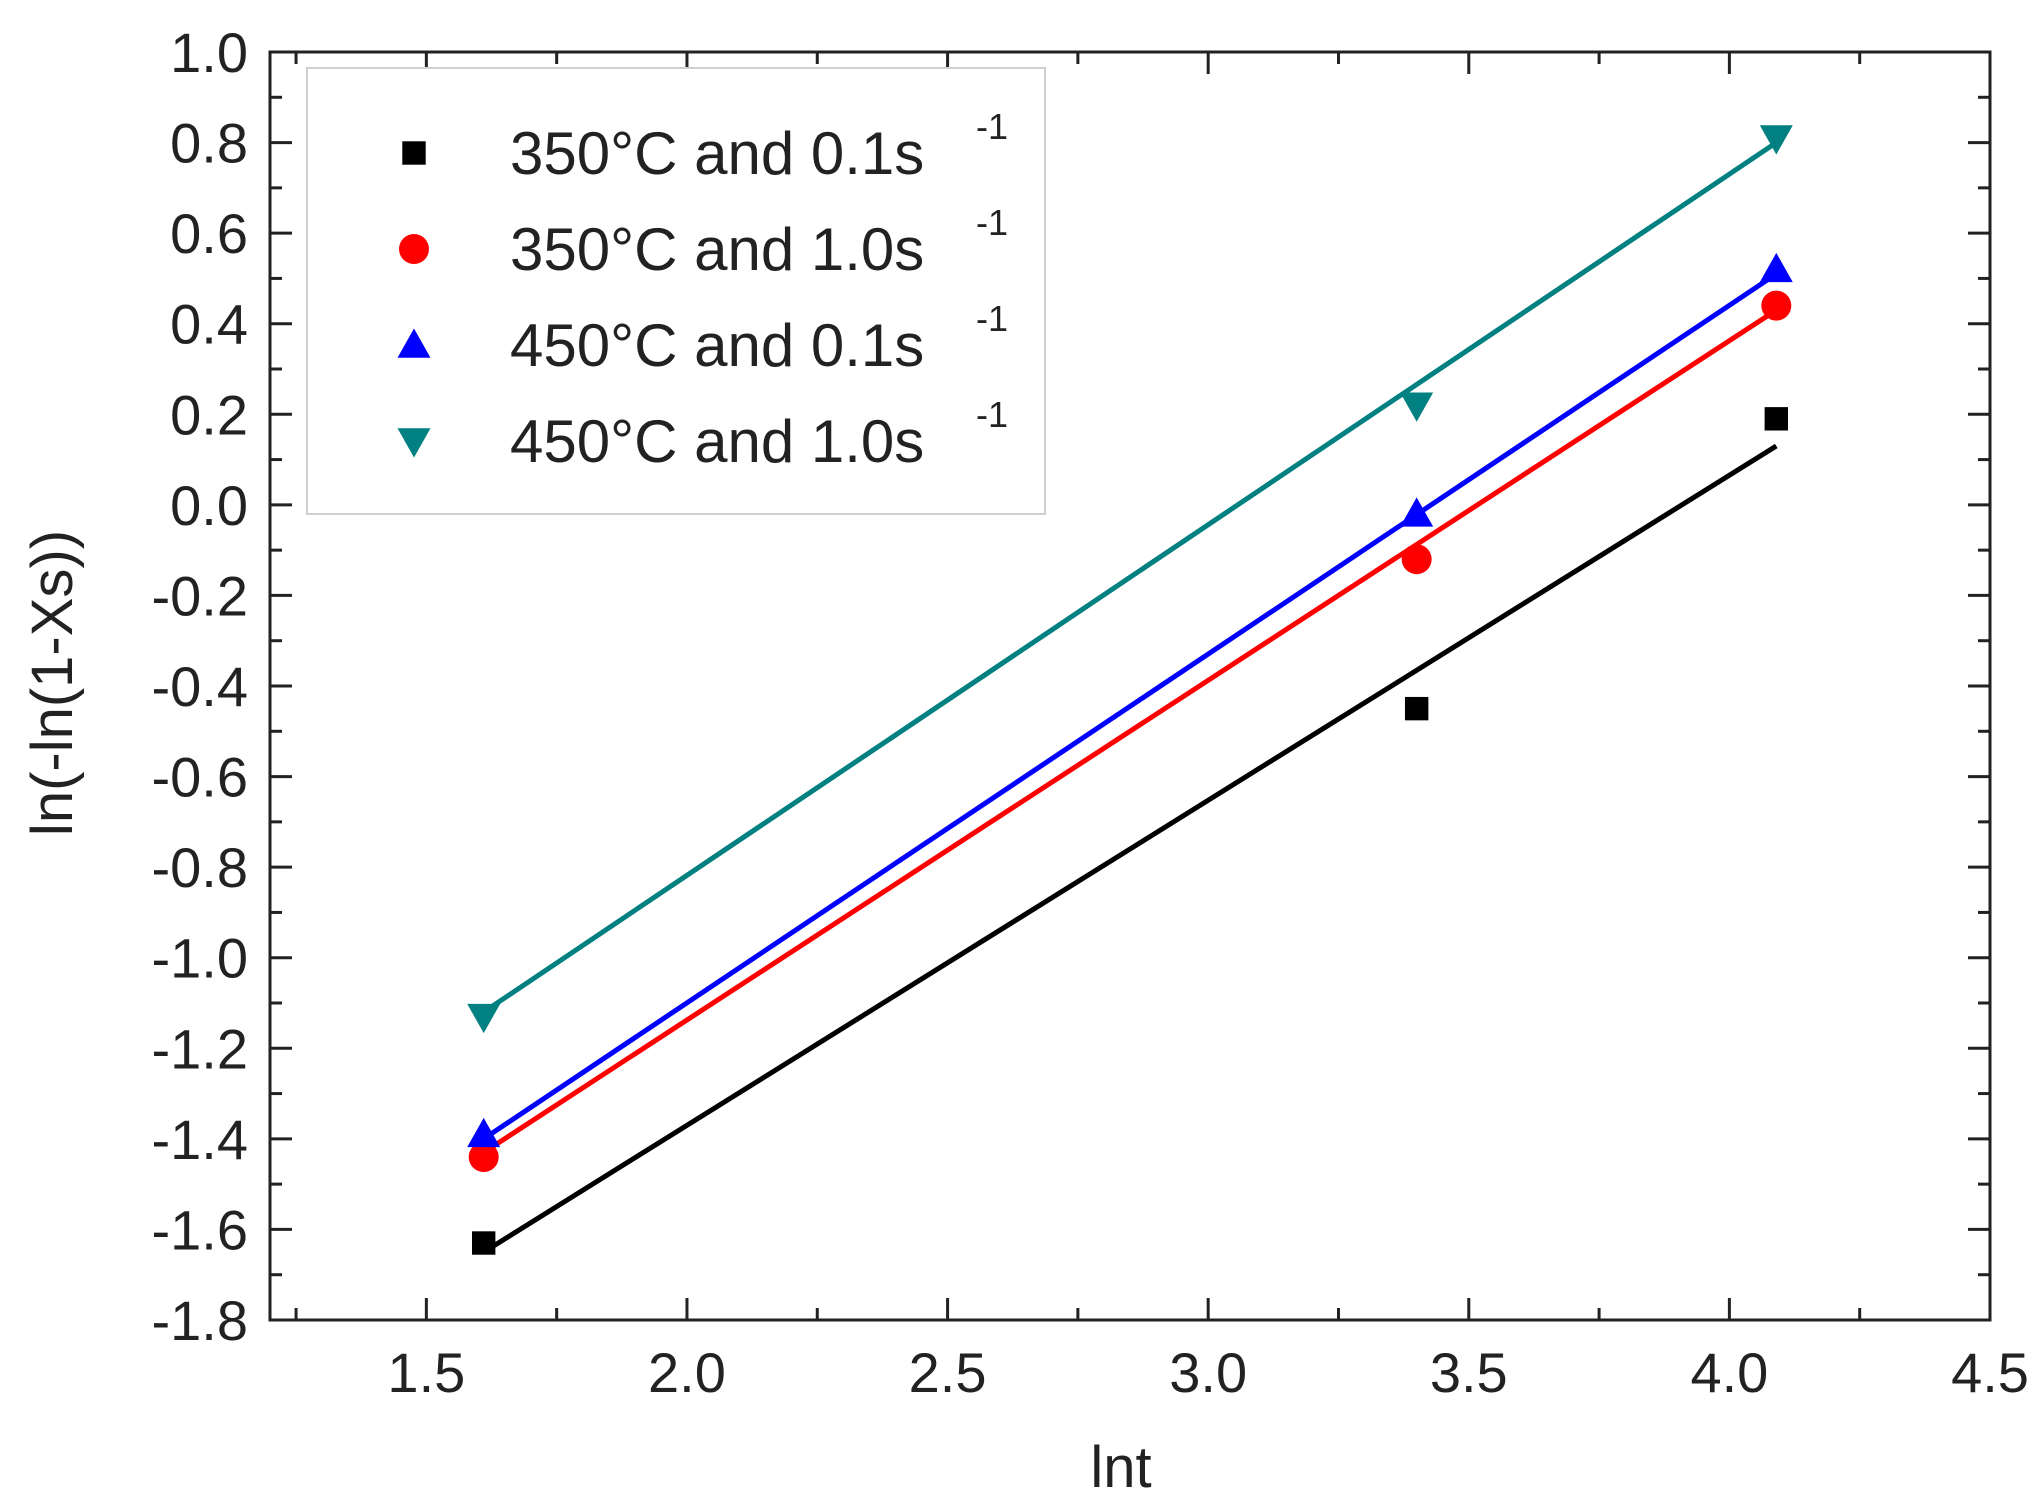  I want to click on x-axis-title: lnt, so click(1120, 1467).